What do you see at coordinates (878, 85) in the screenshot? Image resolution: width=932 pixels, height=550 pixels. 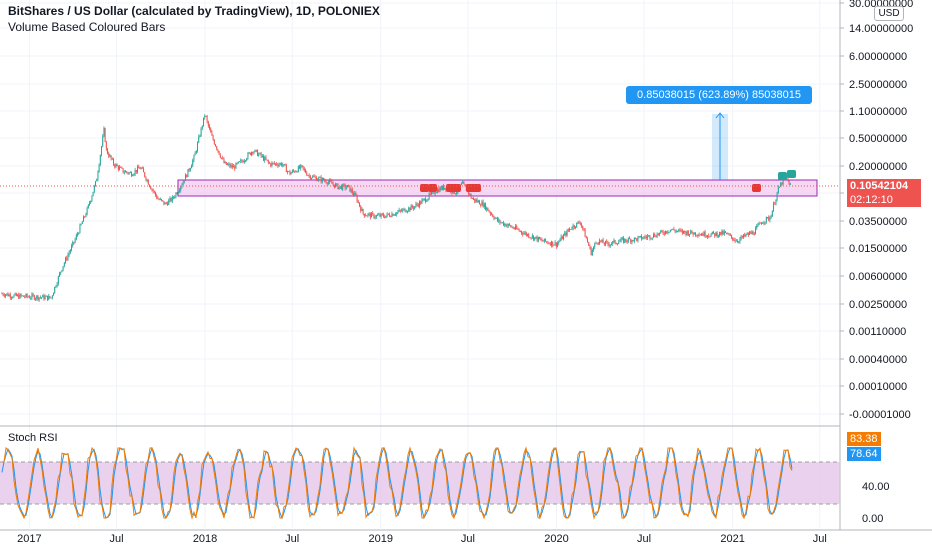 I see `y-tick-label: 2.50000000` at bounding box center [878, 85].